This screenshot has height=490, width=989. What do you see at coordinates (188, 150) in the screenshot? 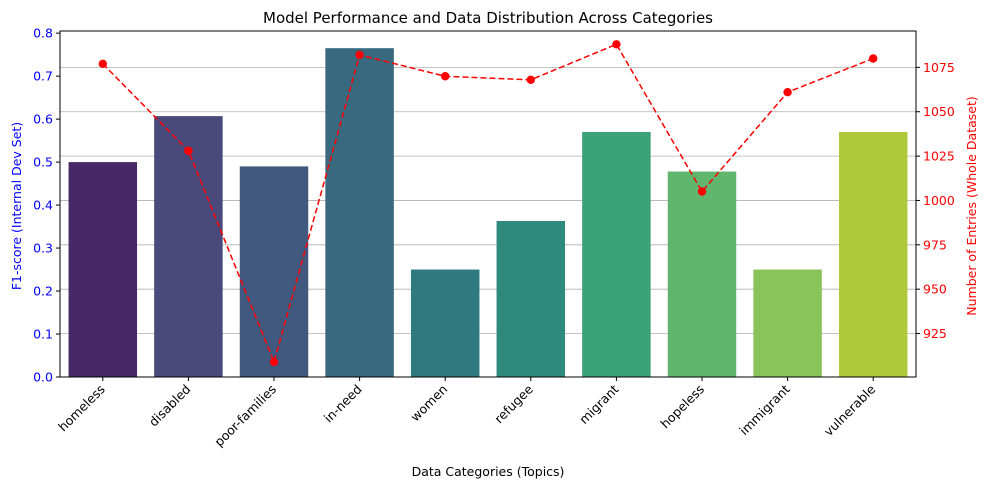
I see `entries-point-disabled` at bounding box center [188, 150].